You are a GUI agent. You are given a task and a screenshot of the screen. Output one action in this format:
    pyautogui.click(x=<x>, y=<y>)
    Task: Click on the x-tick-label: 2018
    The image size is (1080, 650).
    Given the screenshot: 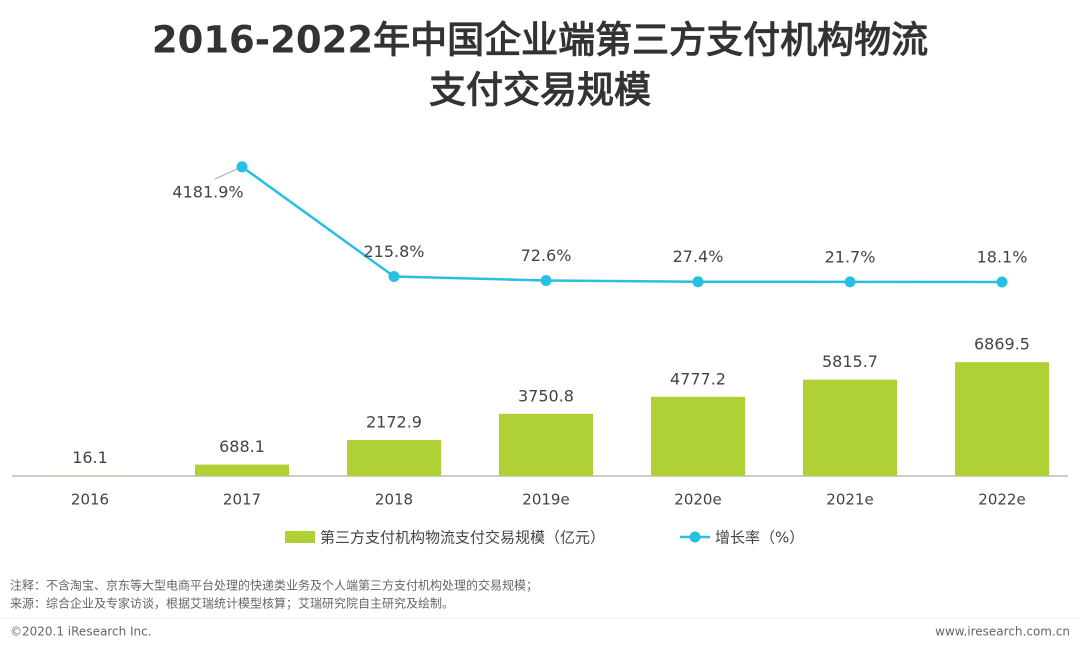 What is the action you would take?
    pyautogui.click(x=394, y=500)
    